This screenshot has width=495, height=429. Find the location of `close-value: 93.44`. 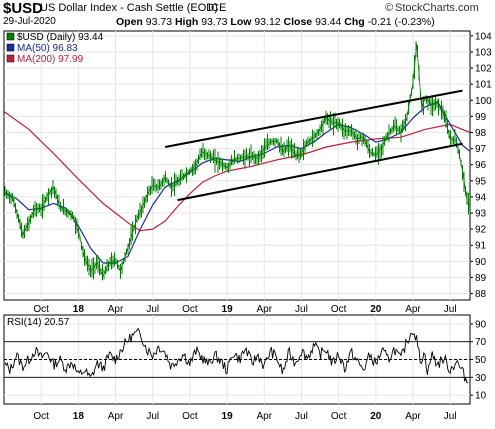

close-value: 93.44 is located at coordinates (328, 22).